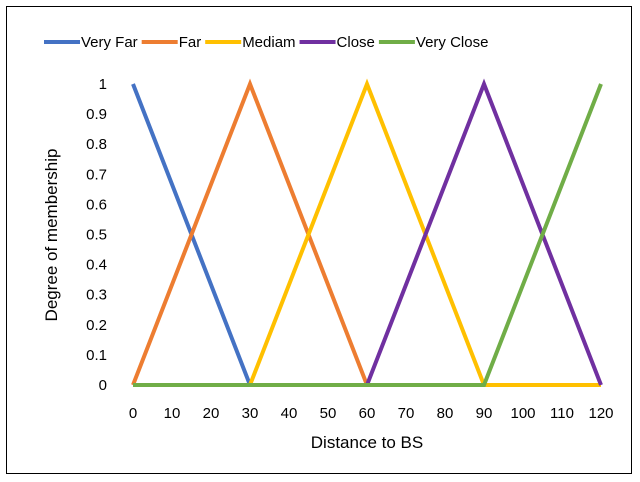 The image size is (640, 482). What do you see at coordinates (96, 295) in the screenshot?
I see `y-tick-label: 0.3` at bounding box center [96, 295].